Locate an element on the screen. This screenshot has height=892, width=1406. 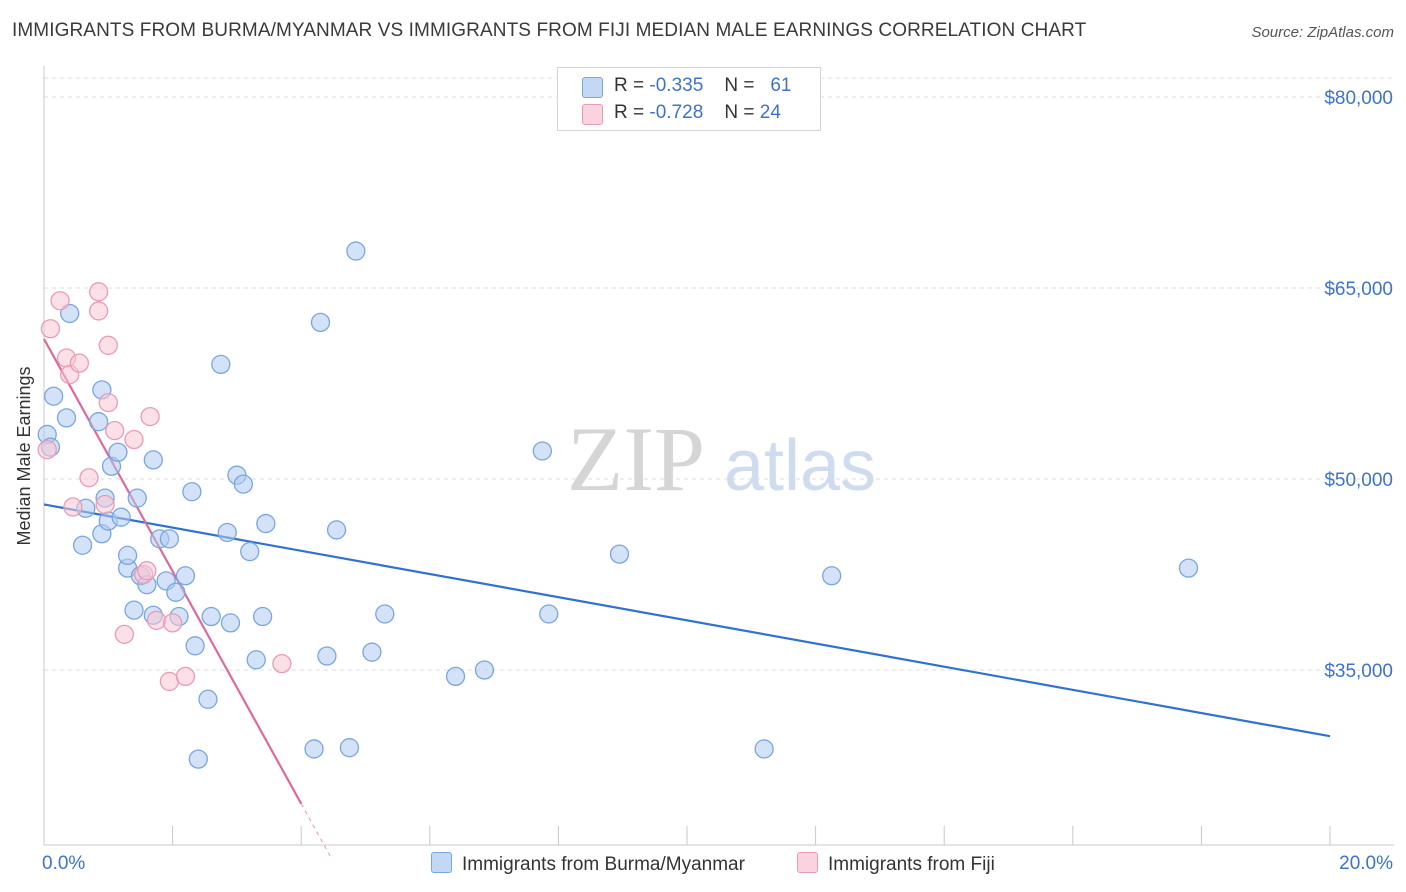
legend-r-value-burma: -0.335 is located at coordinates (676, 85).